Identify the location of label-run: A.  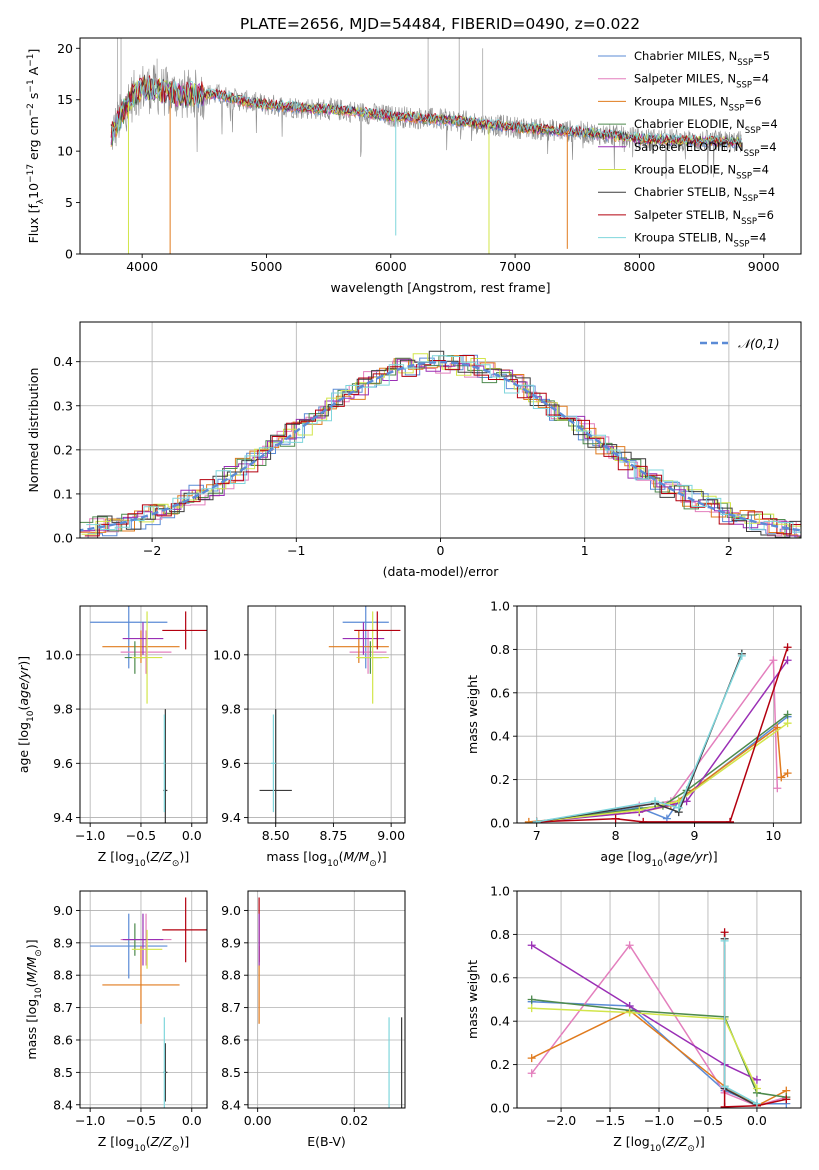
(33, 72).